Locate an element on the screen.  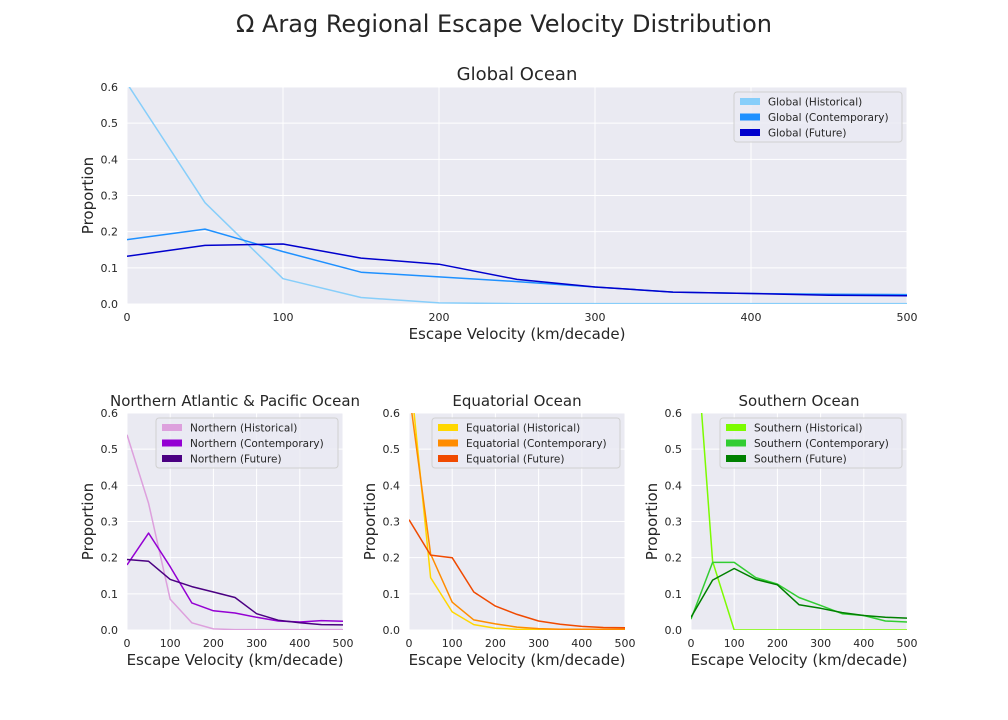
equatorial-xtick-label: 300 is located at coordinates (538, 643).